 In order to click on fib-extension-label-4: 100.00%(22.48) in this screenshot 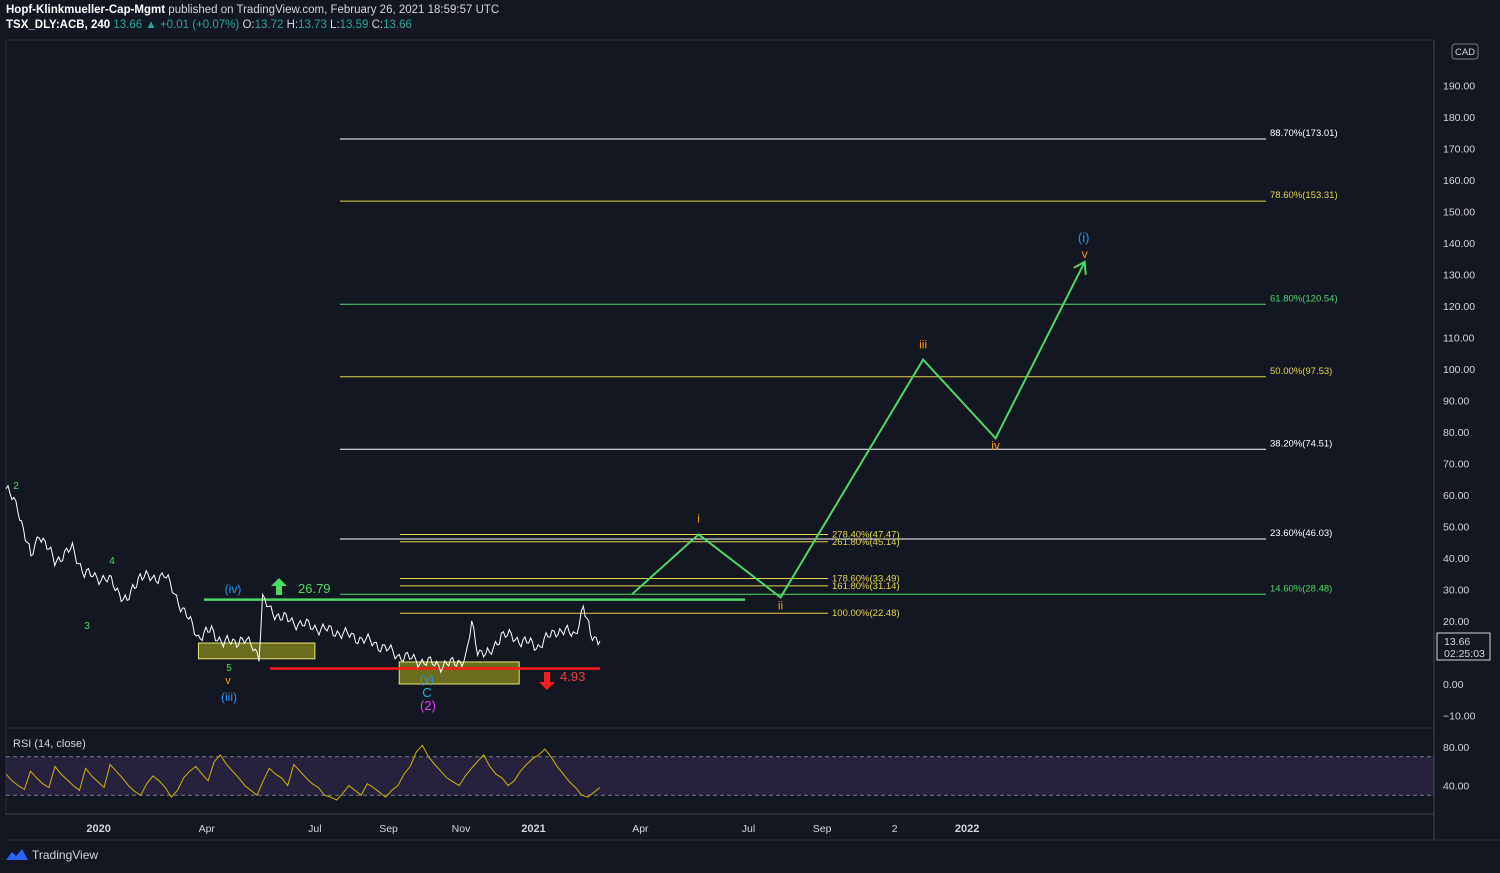, I will do `click(866, 613)`.